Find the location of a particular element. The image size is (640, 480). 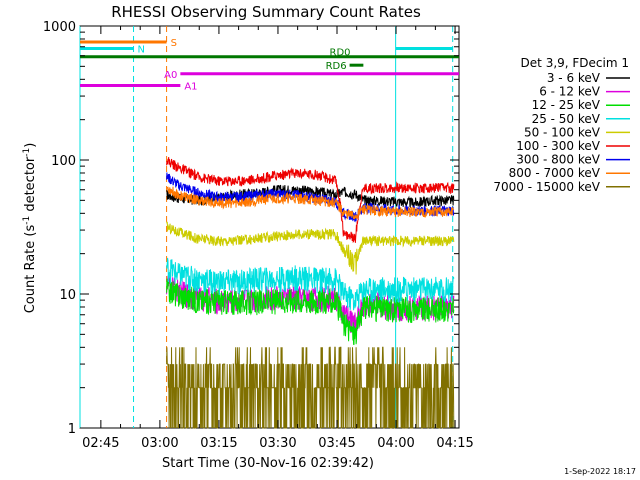

legend-label-1: 6 - 12 keV is located at coordinates (570, 92).